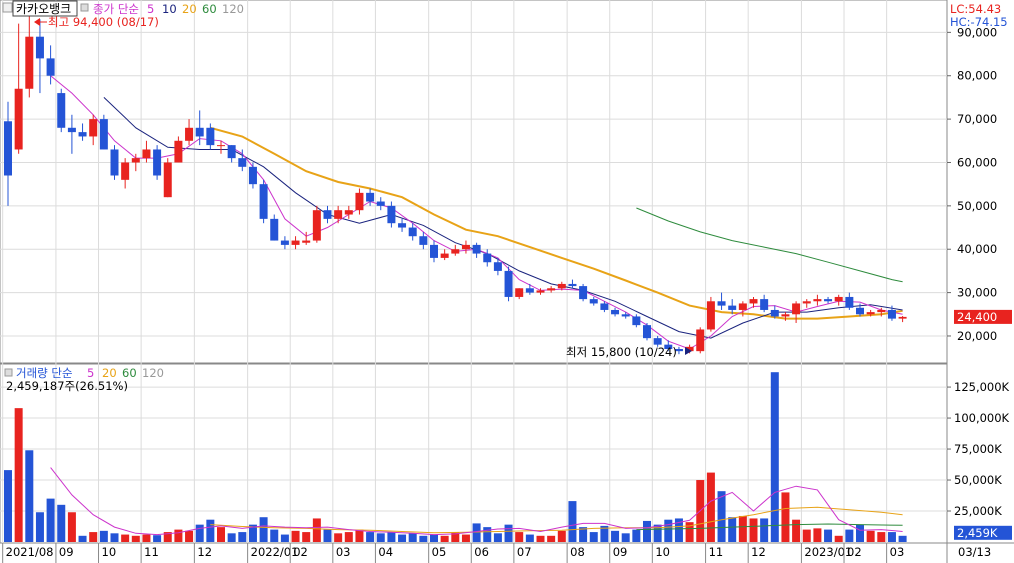  Describe the element at coordinates (7, 7) in the screenshot. I see `panel-toggle-icon` at that location.